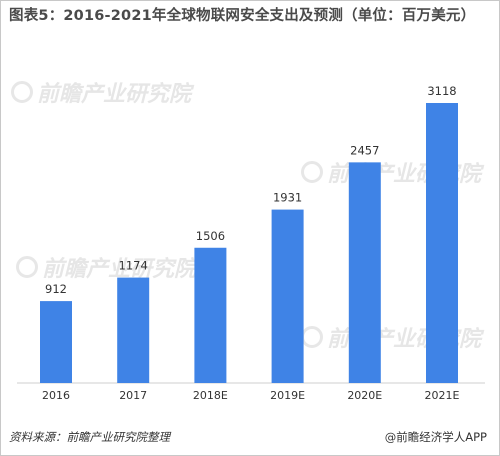 This screenshot has width=500, height=456. What do you see at coordinates (56, 289) in the screenshot?
I see `data-label: 912` at bounding box center [56, 289].